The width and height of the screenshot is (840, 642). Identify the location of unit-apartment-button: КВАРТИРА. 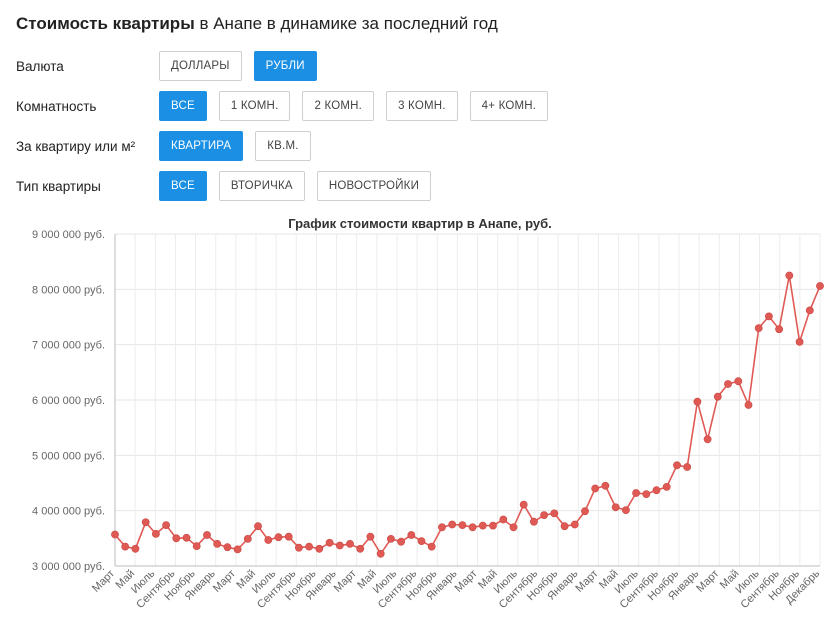
(201, 146).